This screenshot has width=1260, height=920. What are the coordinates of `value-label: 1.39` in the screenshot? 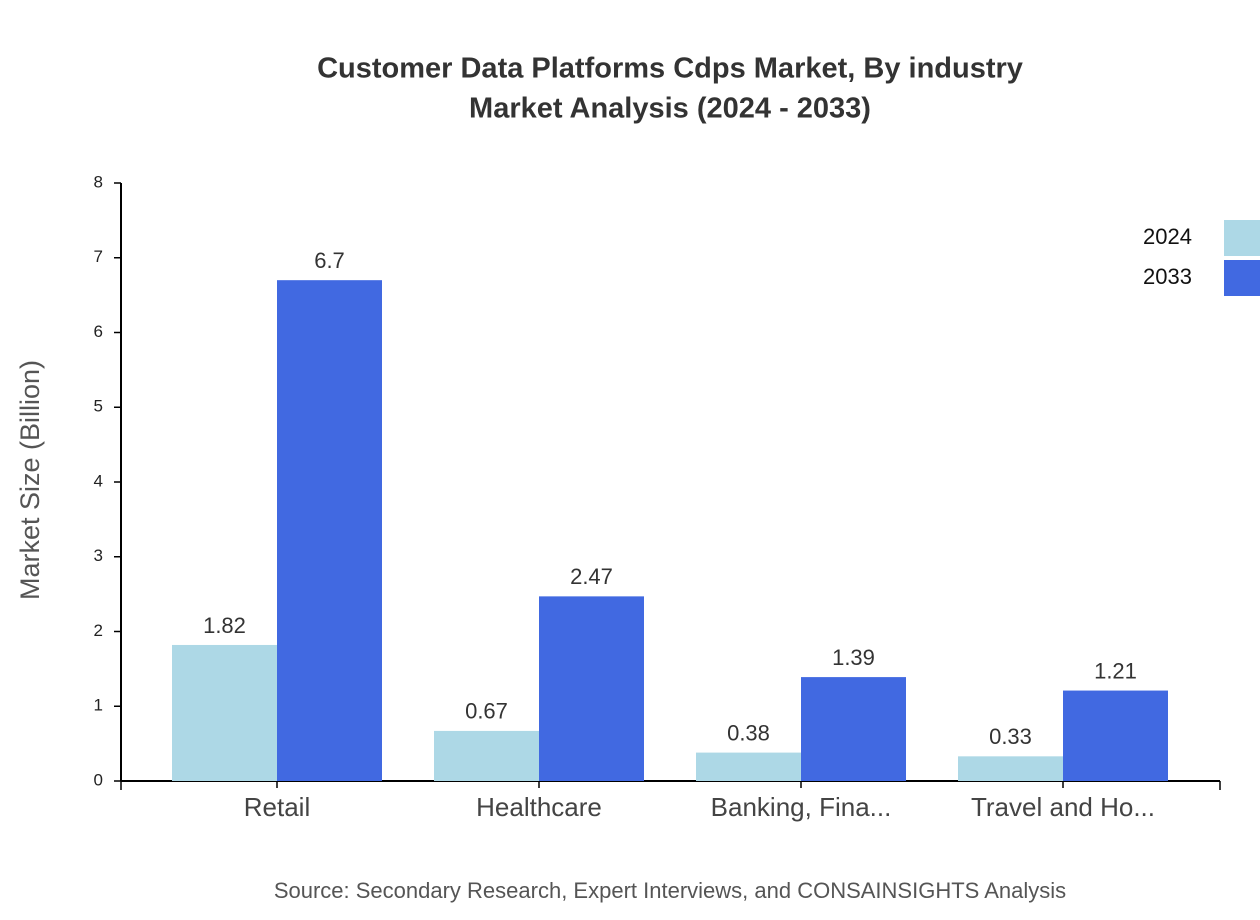 It's located at (853, 657).